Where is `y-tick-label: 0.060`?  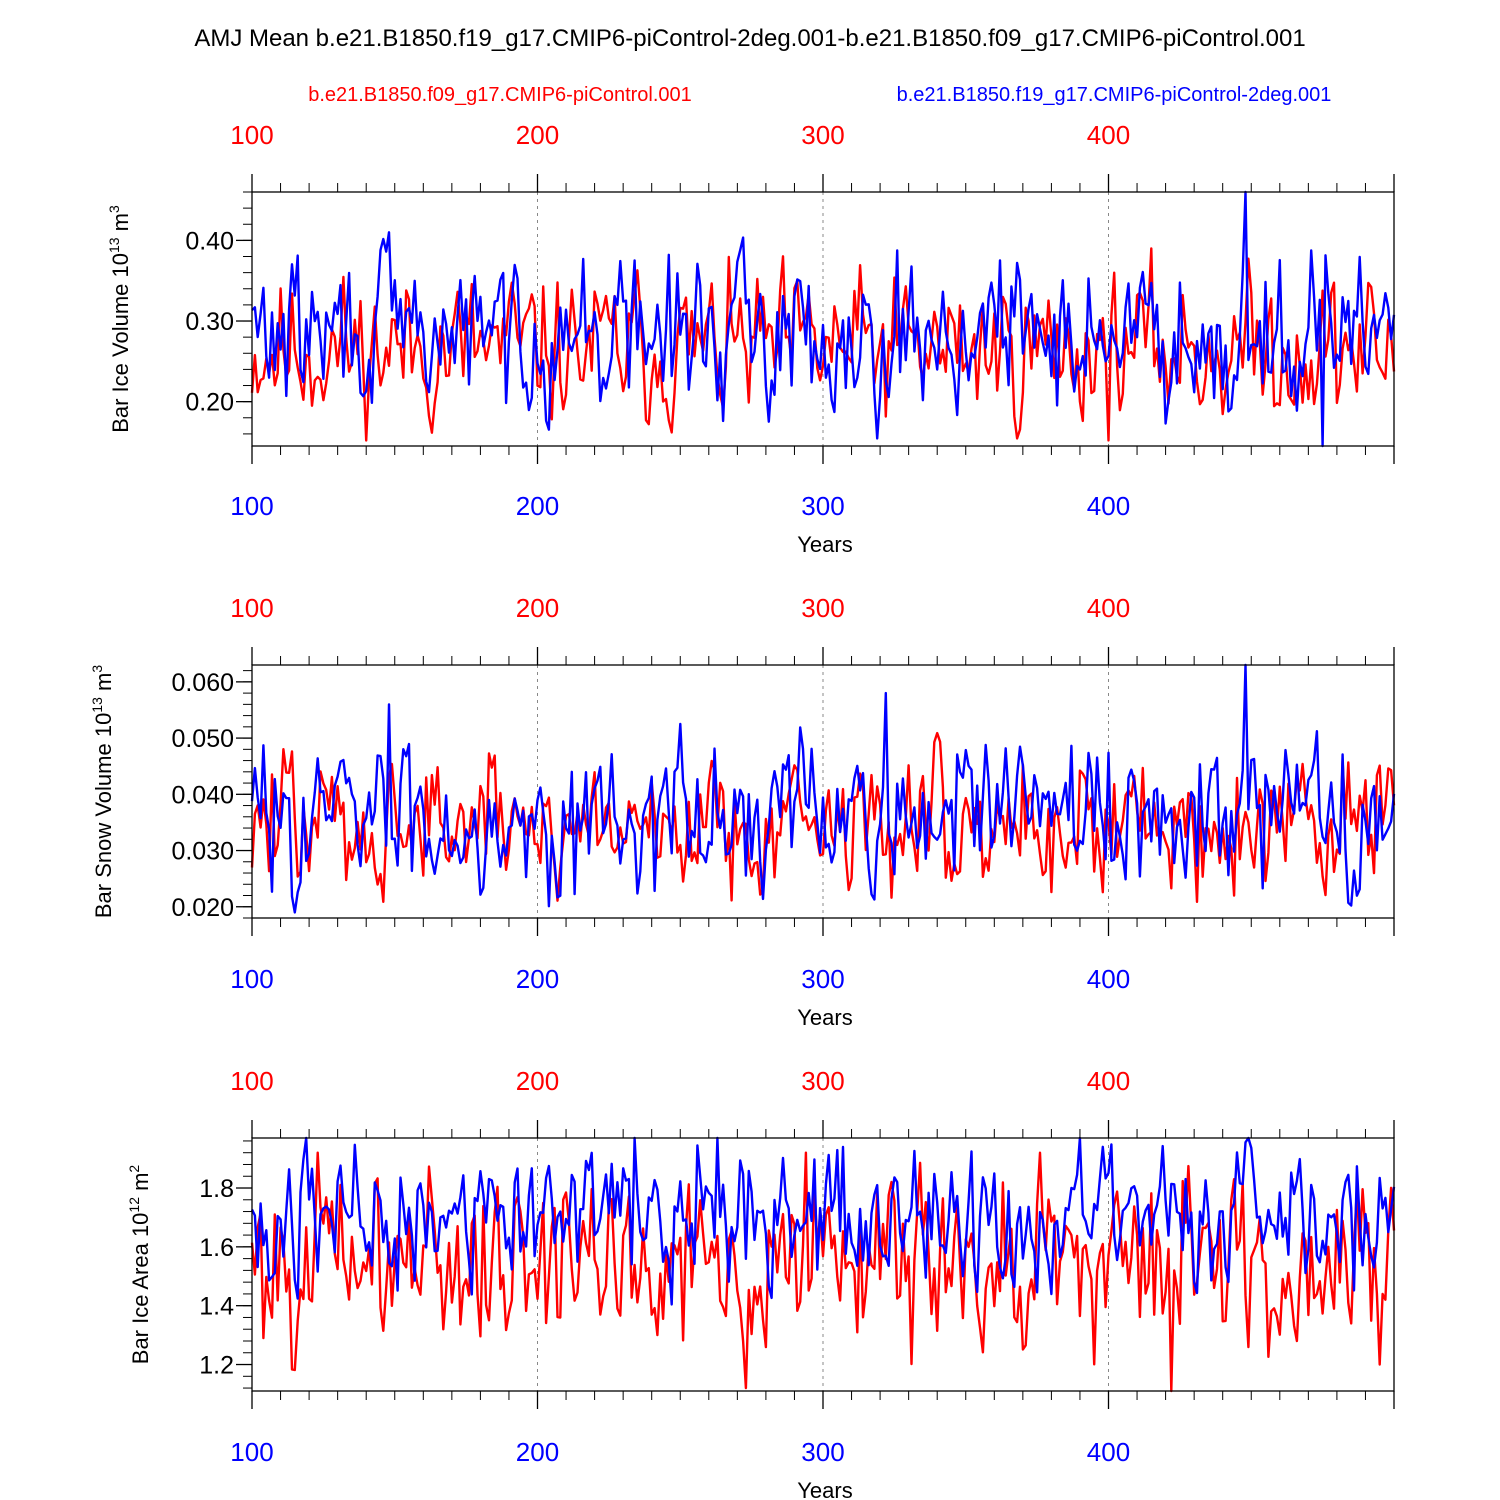
y-tick-label: 0.060 is located at coordinates (202, 683).